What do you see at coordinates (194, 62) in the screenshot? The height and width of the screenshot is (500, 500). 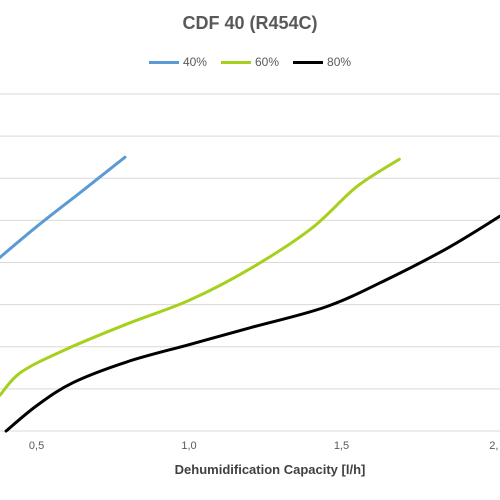 I see `legend-label: 40%` at bounding box center [194, 62].